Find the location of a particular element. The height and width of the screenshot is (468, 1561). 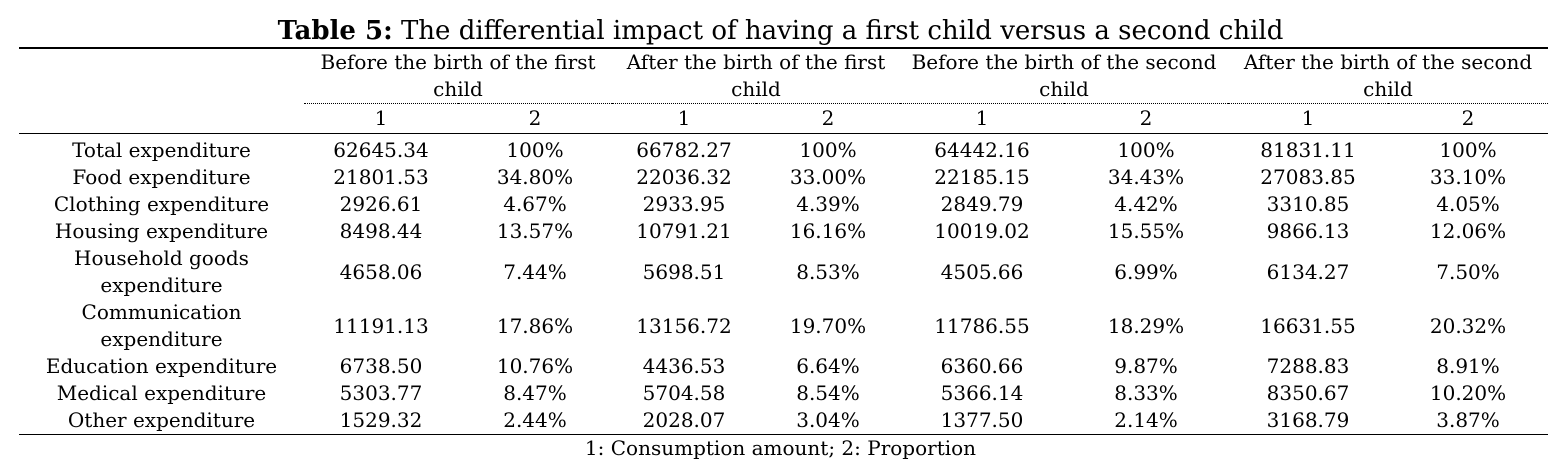

consumption-amount-cell: 5698.51 is located at coordinates (684, 271).